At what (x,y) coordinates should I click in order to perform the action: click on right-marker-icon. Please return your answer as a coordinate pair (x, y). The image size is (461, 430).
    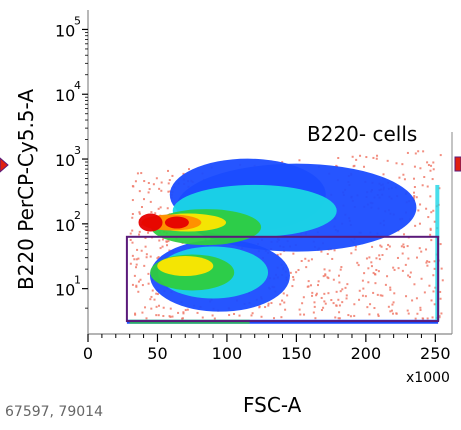
    Looking at the image, I should click on (457, 164).